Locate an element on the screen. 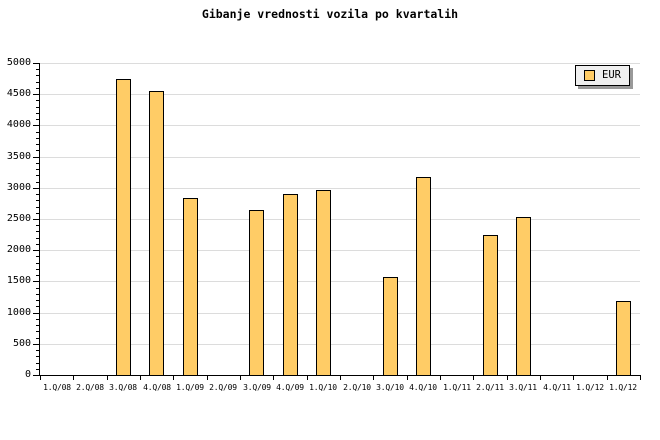 Image resolution: width=660 pixels, height=440 pixels. x-tick-label: 4.Q/10 is located at coordinates (423, 387).